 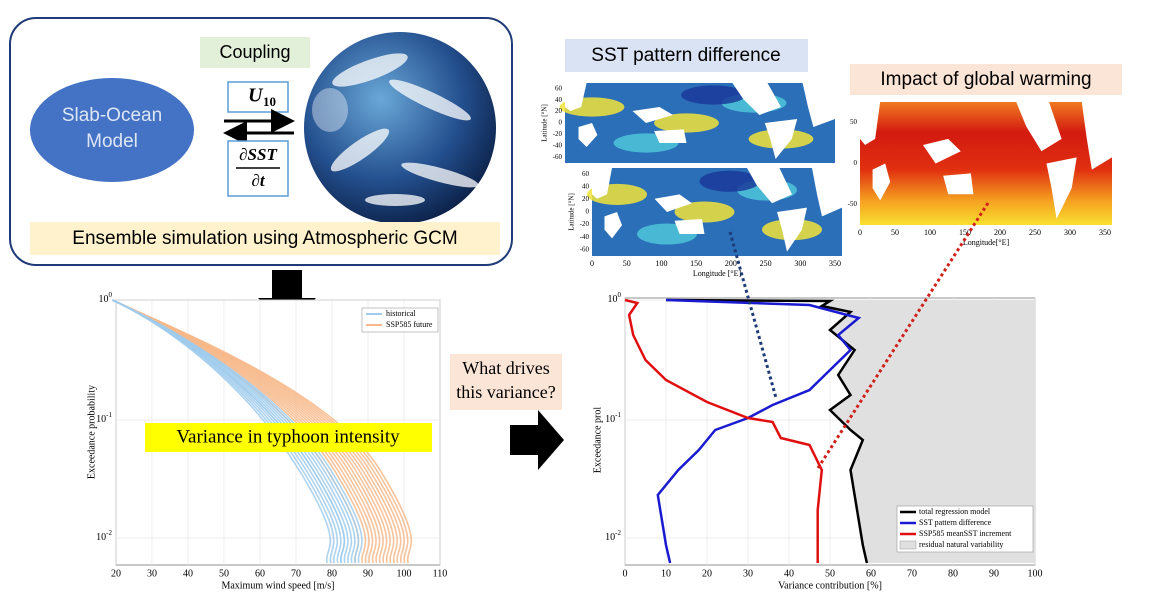 I want to click on dt-label: ∂t, so click(x=258, y=180).